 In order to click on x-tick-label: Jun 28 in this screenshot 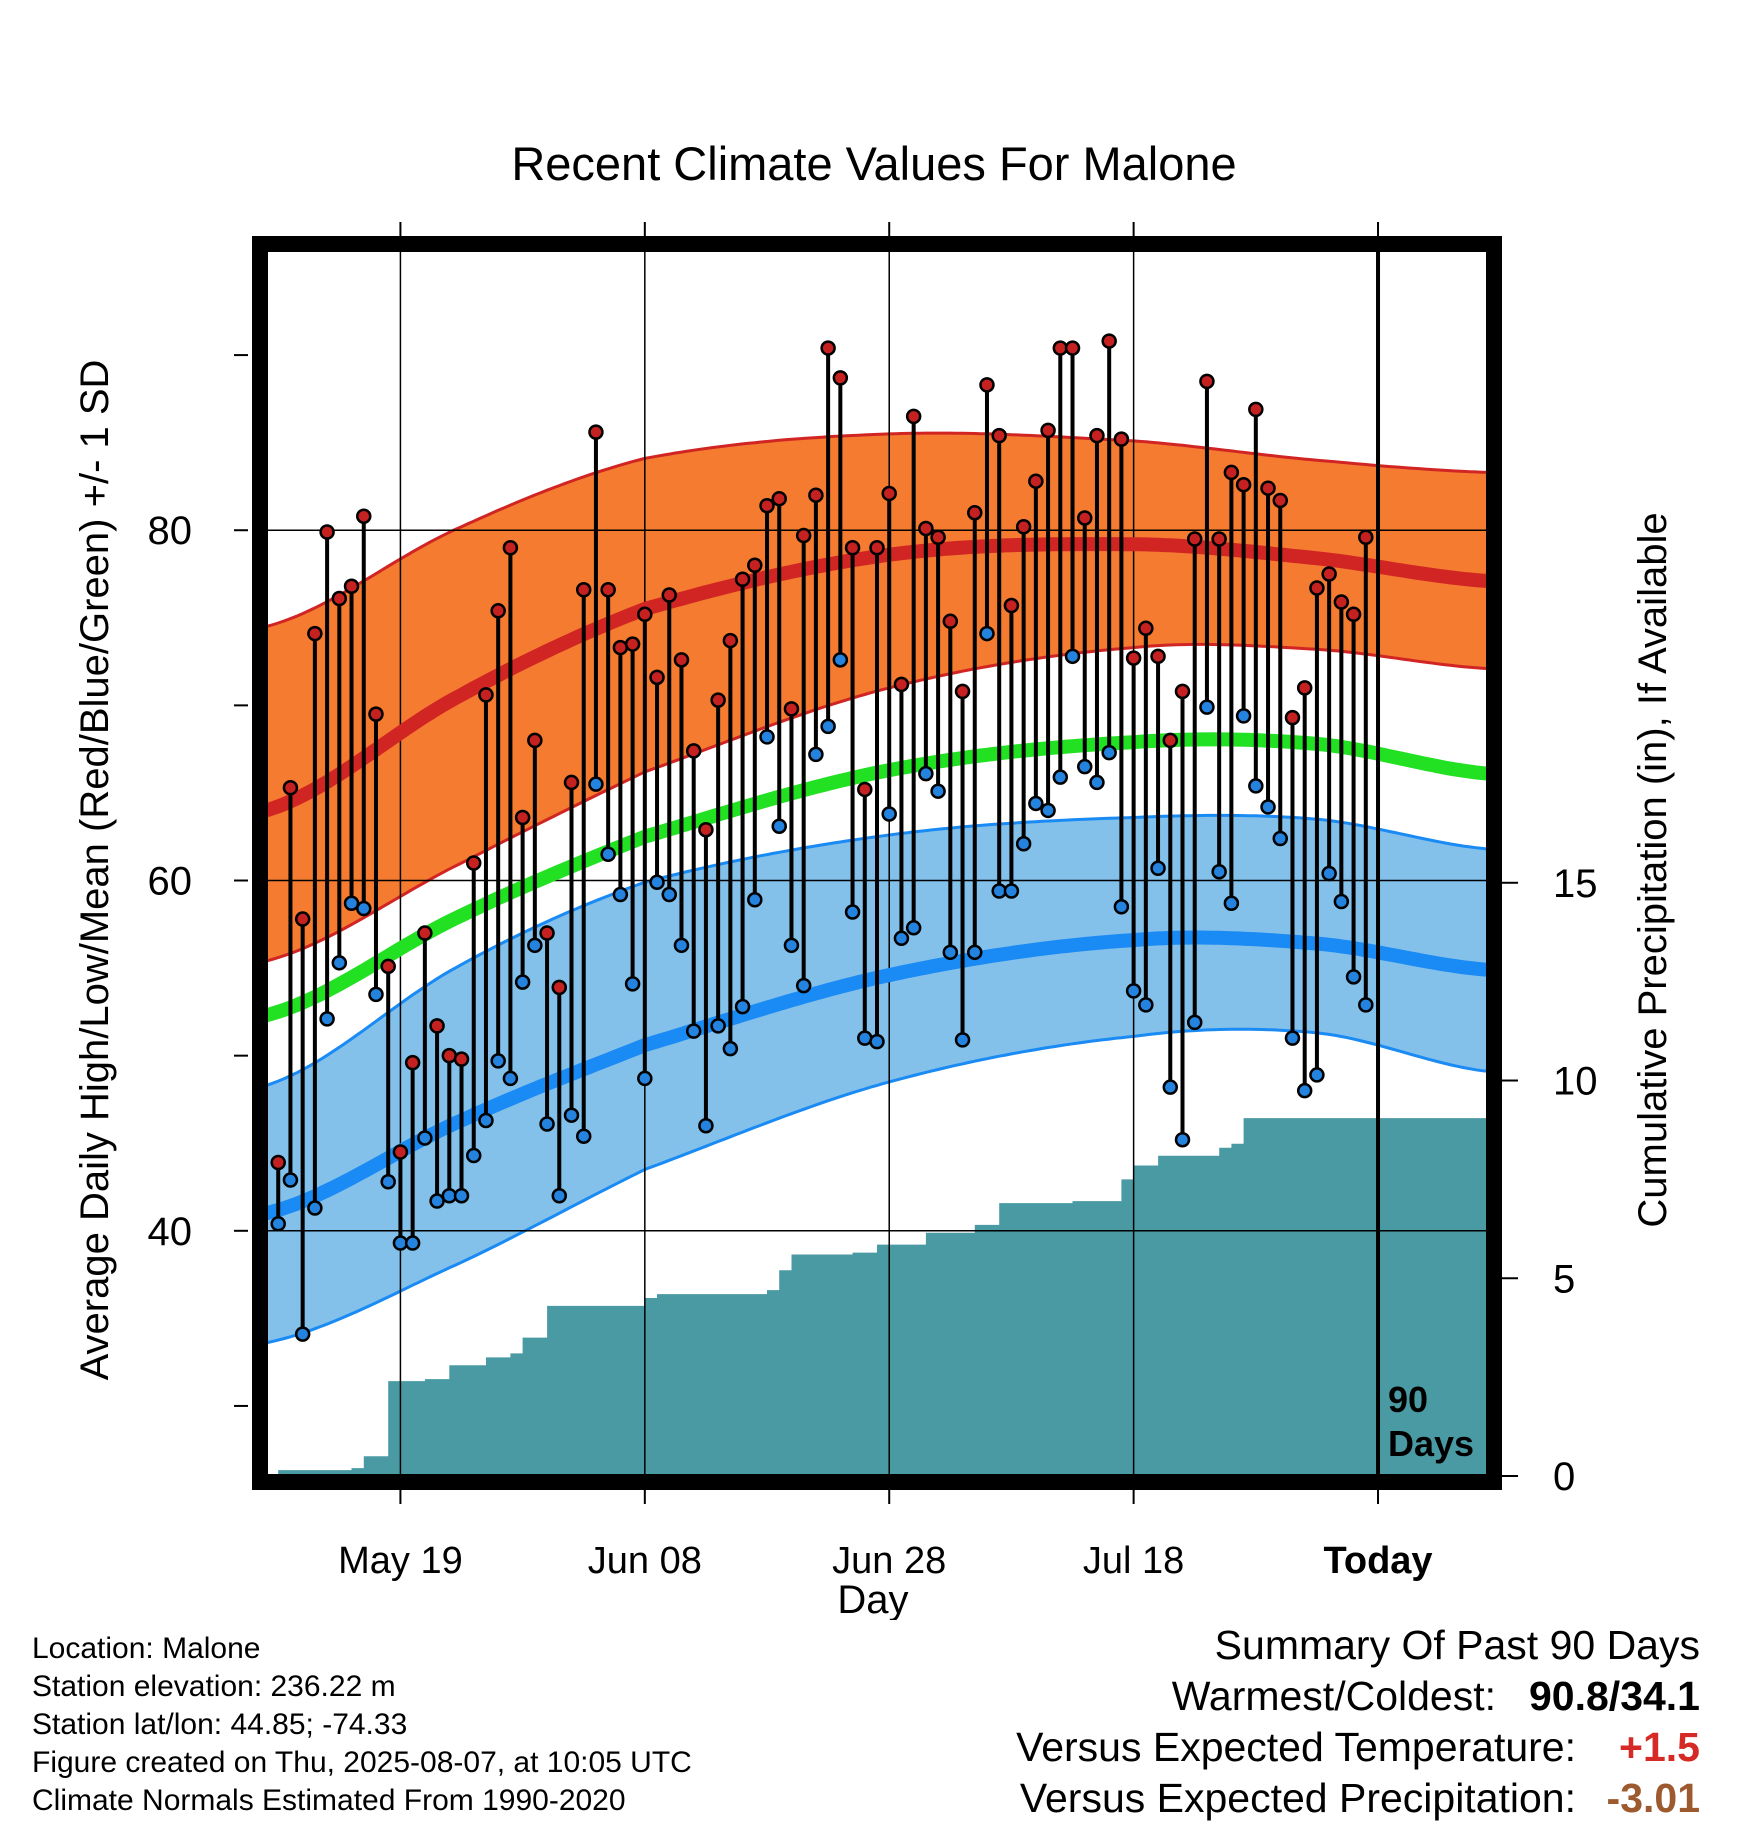, I will do `click(889, 1561)`.